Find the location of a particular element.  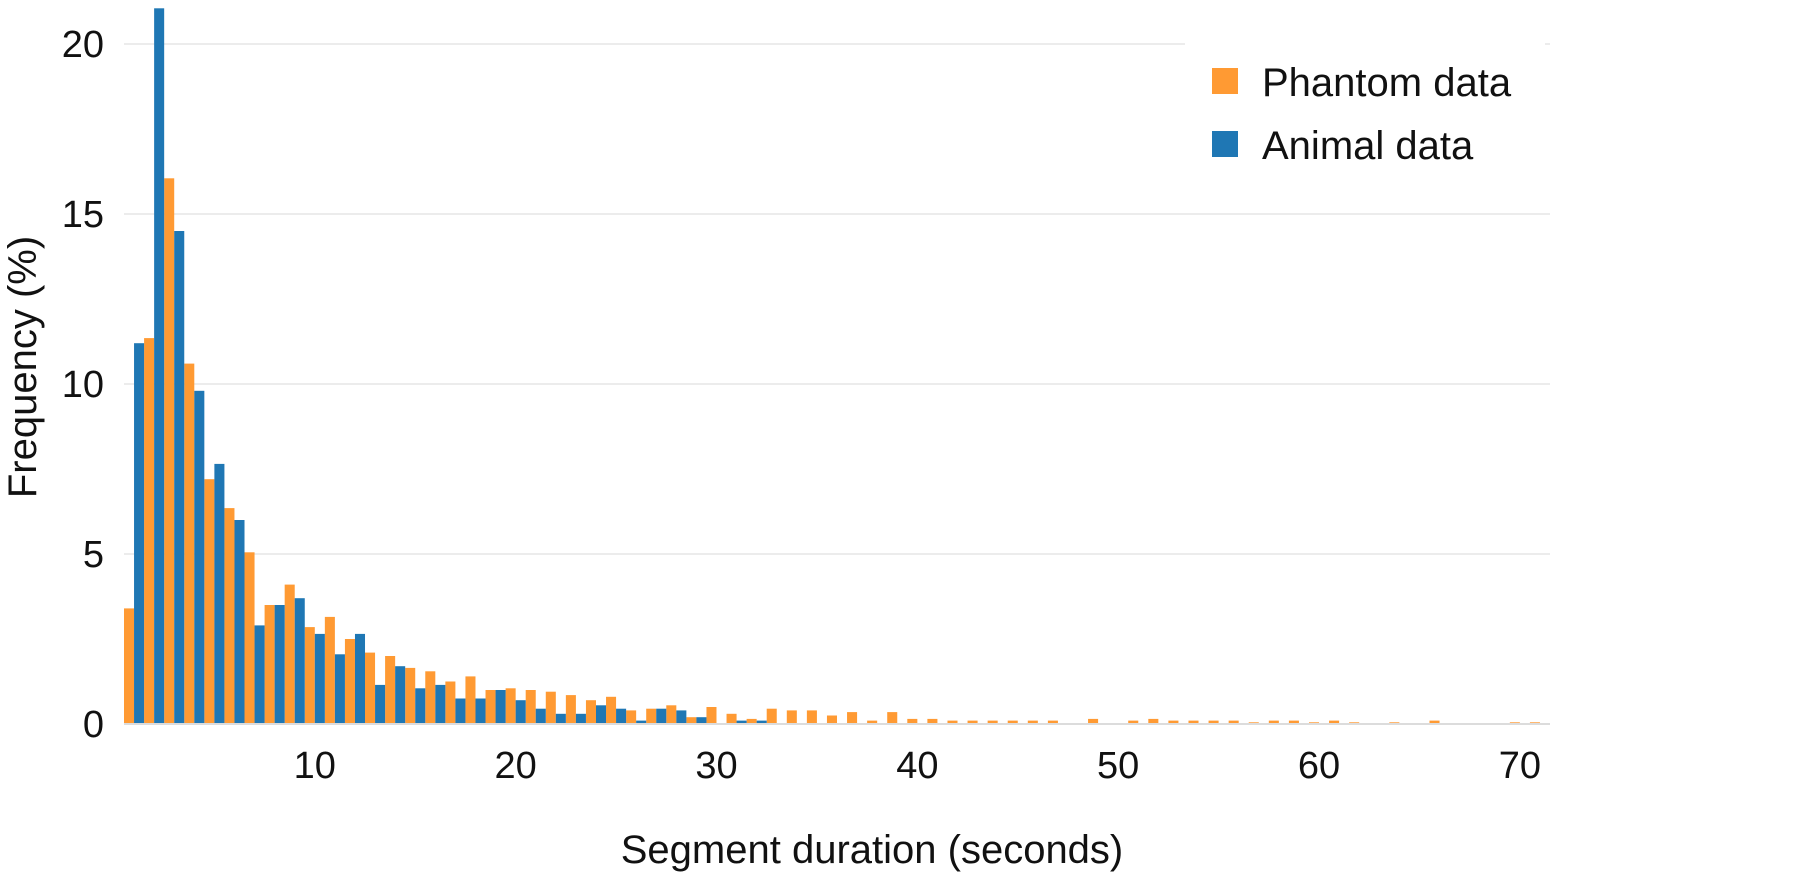

x-axis-title: Segment duration (seconds) is located at coordinates (872, 850).